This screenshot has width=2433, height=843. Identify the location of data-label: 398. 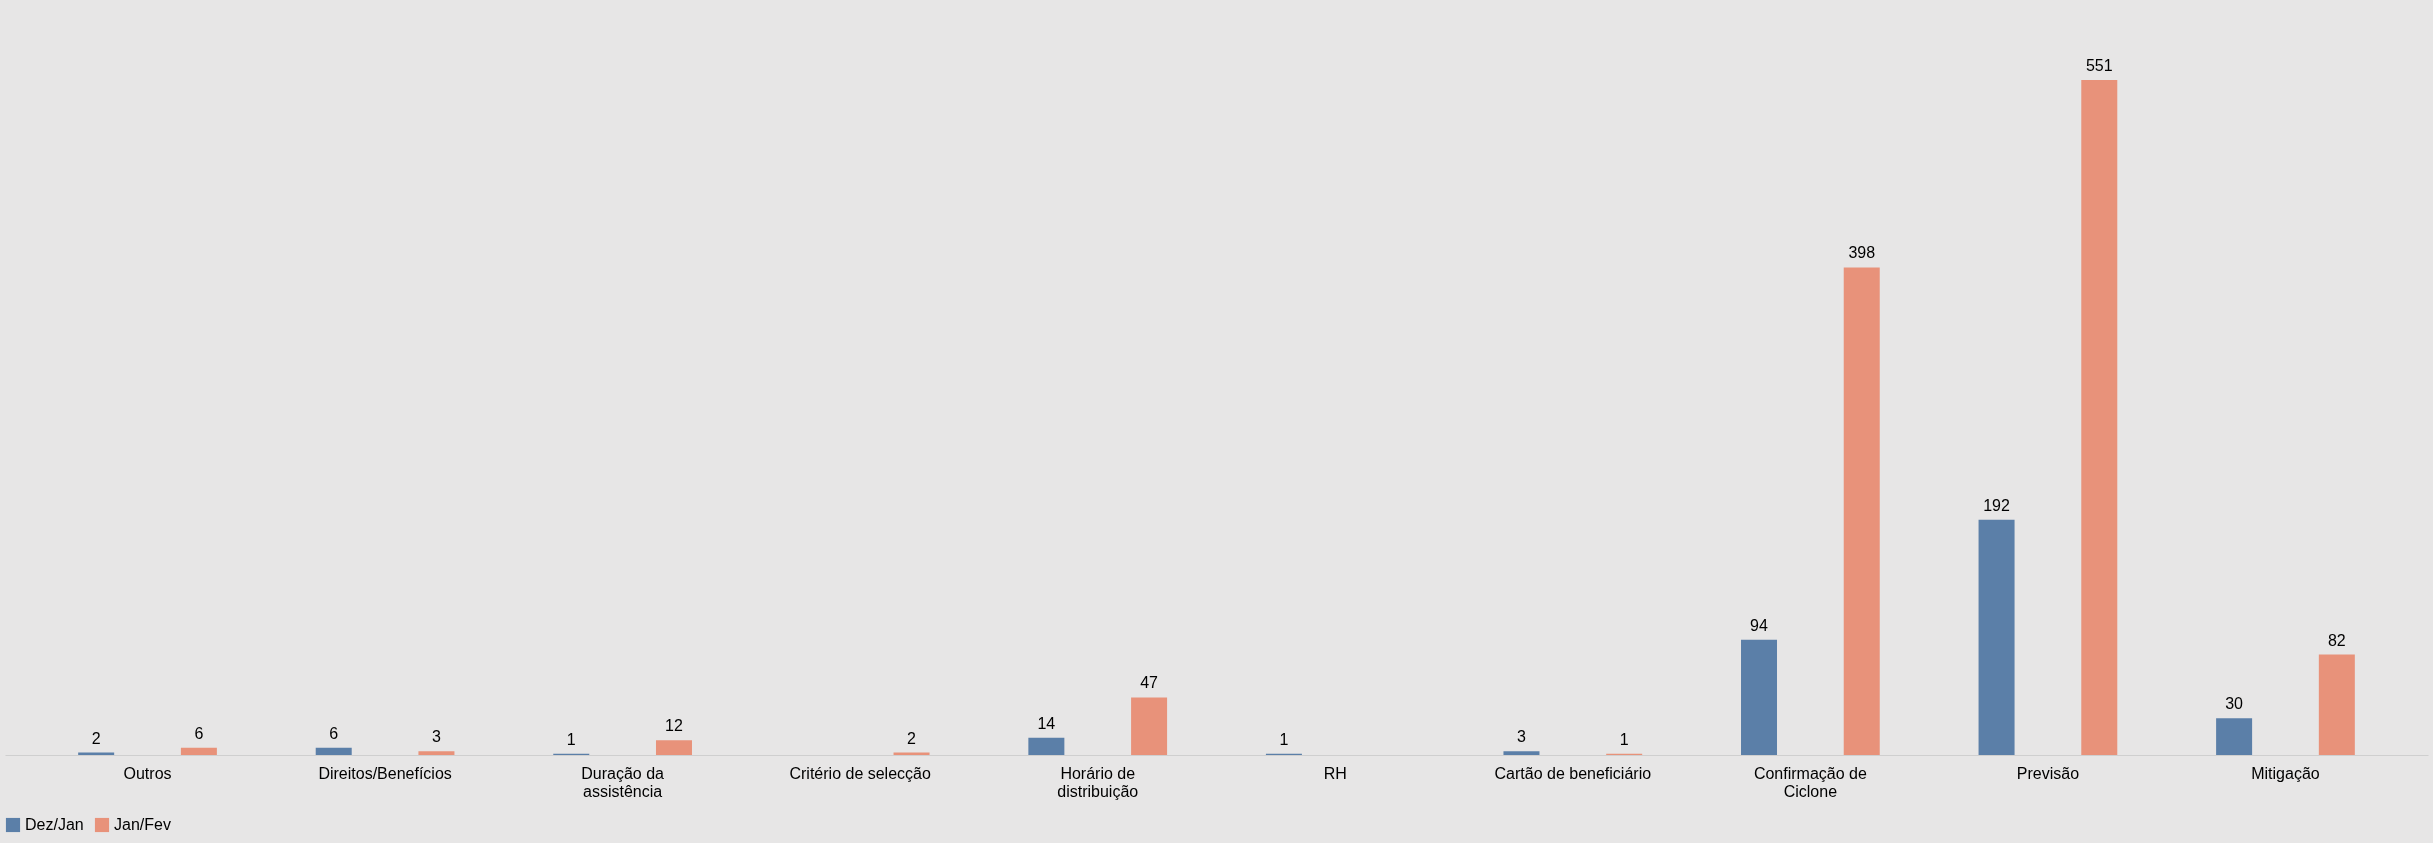
(1862, 253).